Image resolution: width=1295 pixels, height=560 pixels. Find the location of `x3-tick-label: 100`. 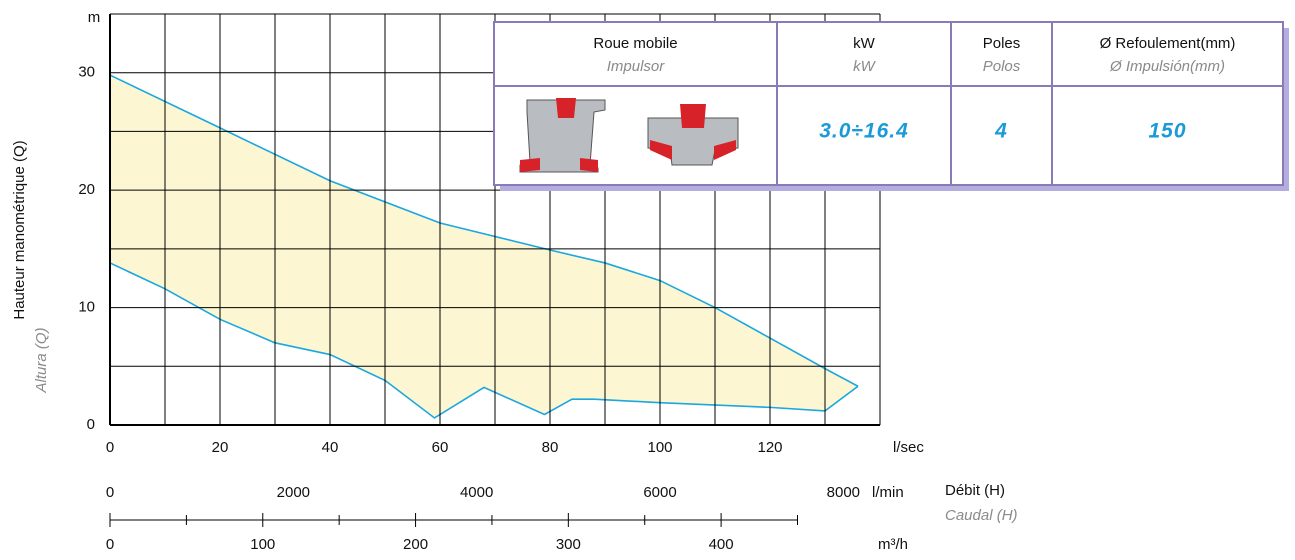

x3-tick-label: 100 is located at coordinates (262, 544).